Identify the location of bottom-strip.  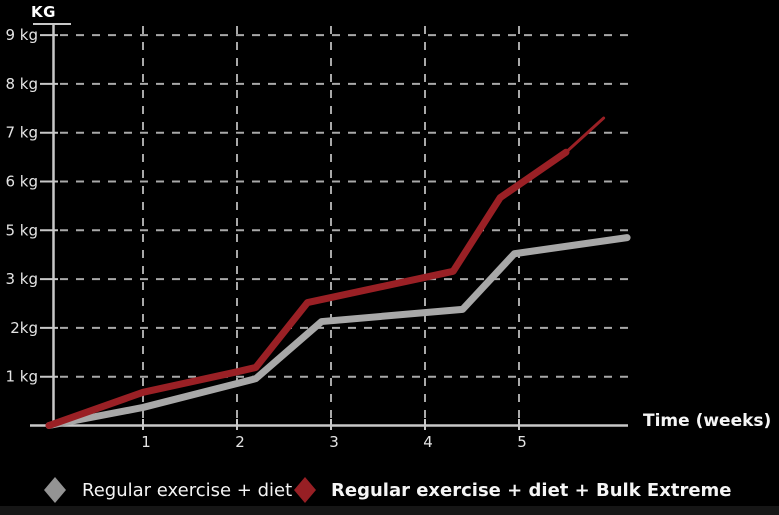
(389, 510).